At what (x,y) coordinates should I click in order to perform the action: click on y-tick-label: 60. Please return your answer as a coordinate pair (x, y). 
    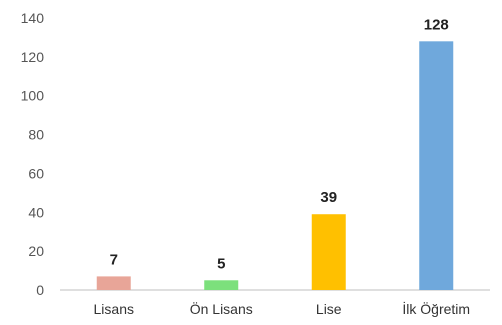
    Looking at the image, I should click on (36, 173).